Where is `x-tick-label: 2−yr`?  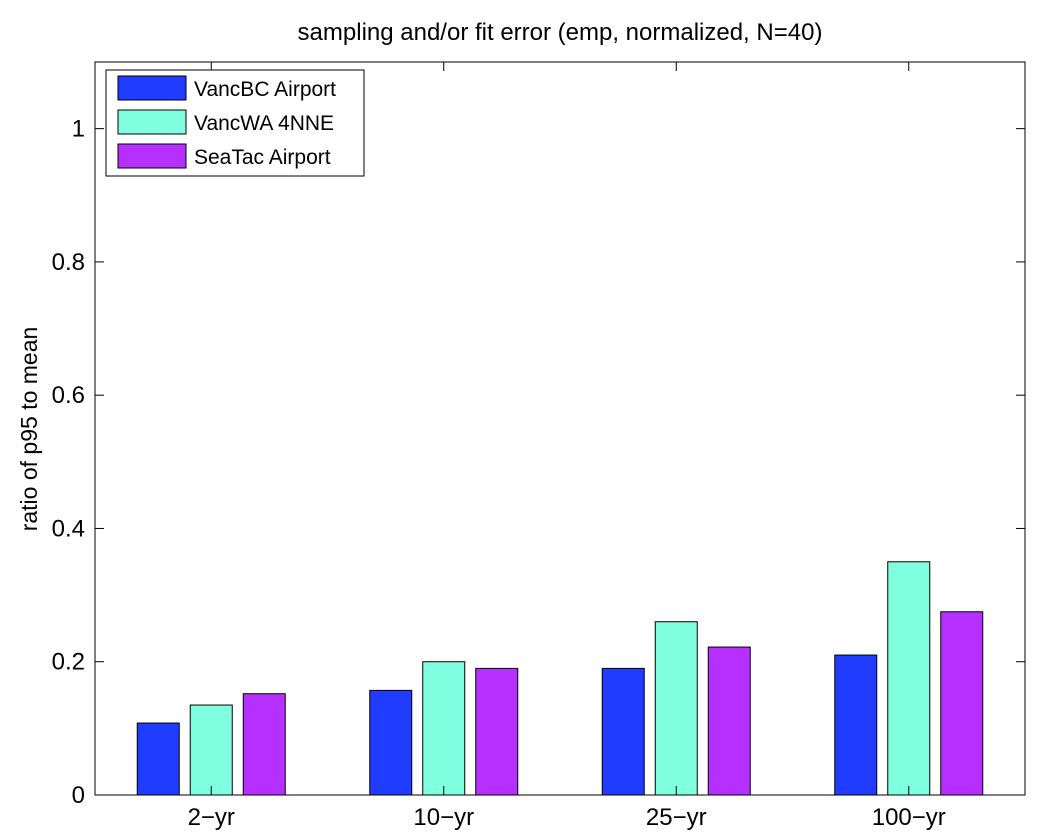
x-tick-label: 2−yr is located at coordinates (211, 817).